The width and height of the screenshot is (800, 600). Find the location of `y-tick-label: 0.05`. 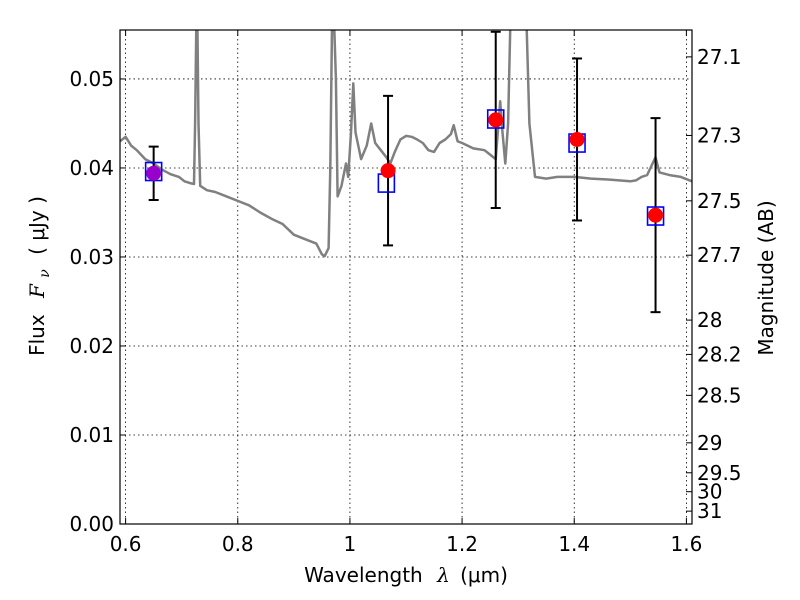

y-tick-label: 0.05 is located at coordinates (91, 79).